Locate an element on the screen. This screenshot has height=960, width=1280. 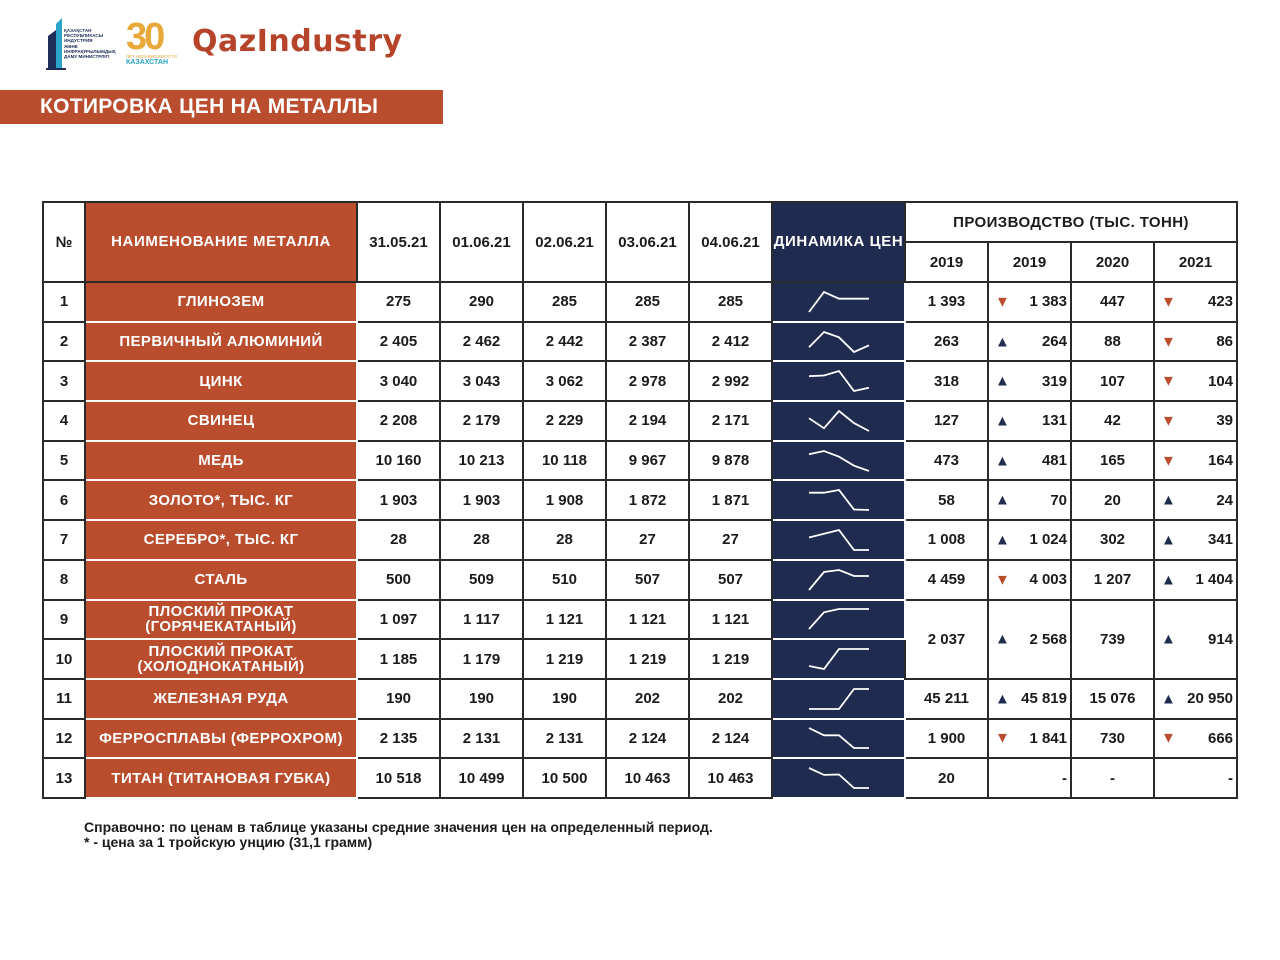
header-production: ПРОИЗВОДСТВО (ТЫС. ТОНН) is located at coordinates (1071, 222).